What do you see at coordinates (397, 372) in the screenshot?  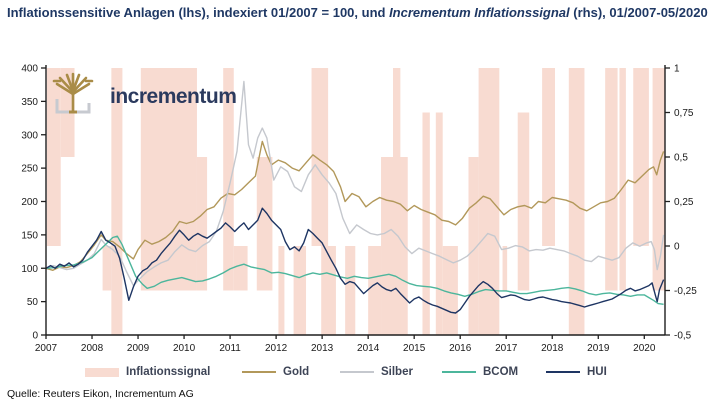 I see `legend-label: Silber` at bounding box center [397, 372].